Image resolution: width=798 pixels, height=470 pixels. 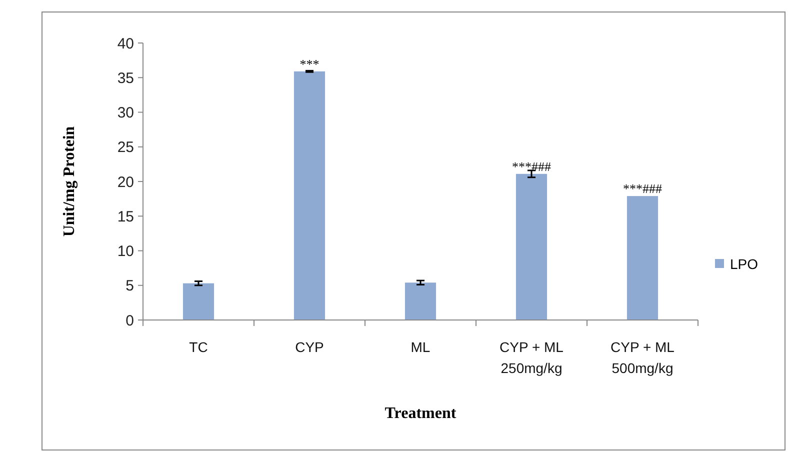 What do you see at coordinates (130, 321) in the screenshot?
I see `y-tick-label: 0` at bounding box center [130, 321].